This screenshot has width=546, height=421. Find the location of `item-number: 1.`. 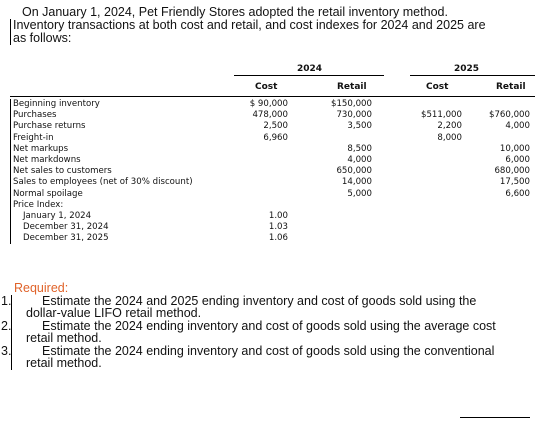

item-number: 1. is located at coordinates (6, 301).